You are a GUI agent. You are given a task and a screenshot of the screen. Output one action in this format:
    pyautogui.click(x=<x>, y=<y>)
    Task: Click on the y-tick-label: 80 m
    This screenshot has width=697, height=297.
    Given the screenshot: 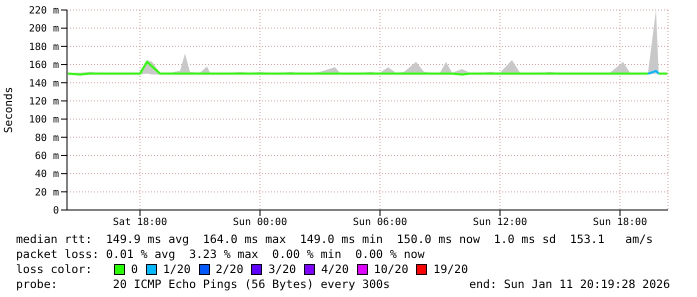 What is the action you would take?
    pyautogui.click(x=46, y=138)
    